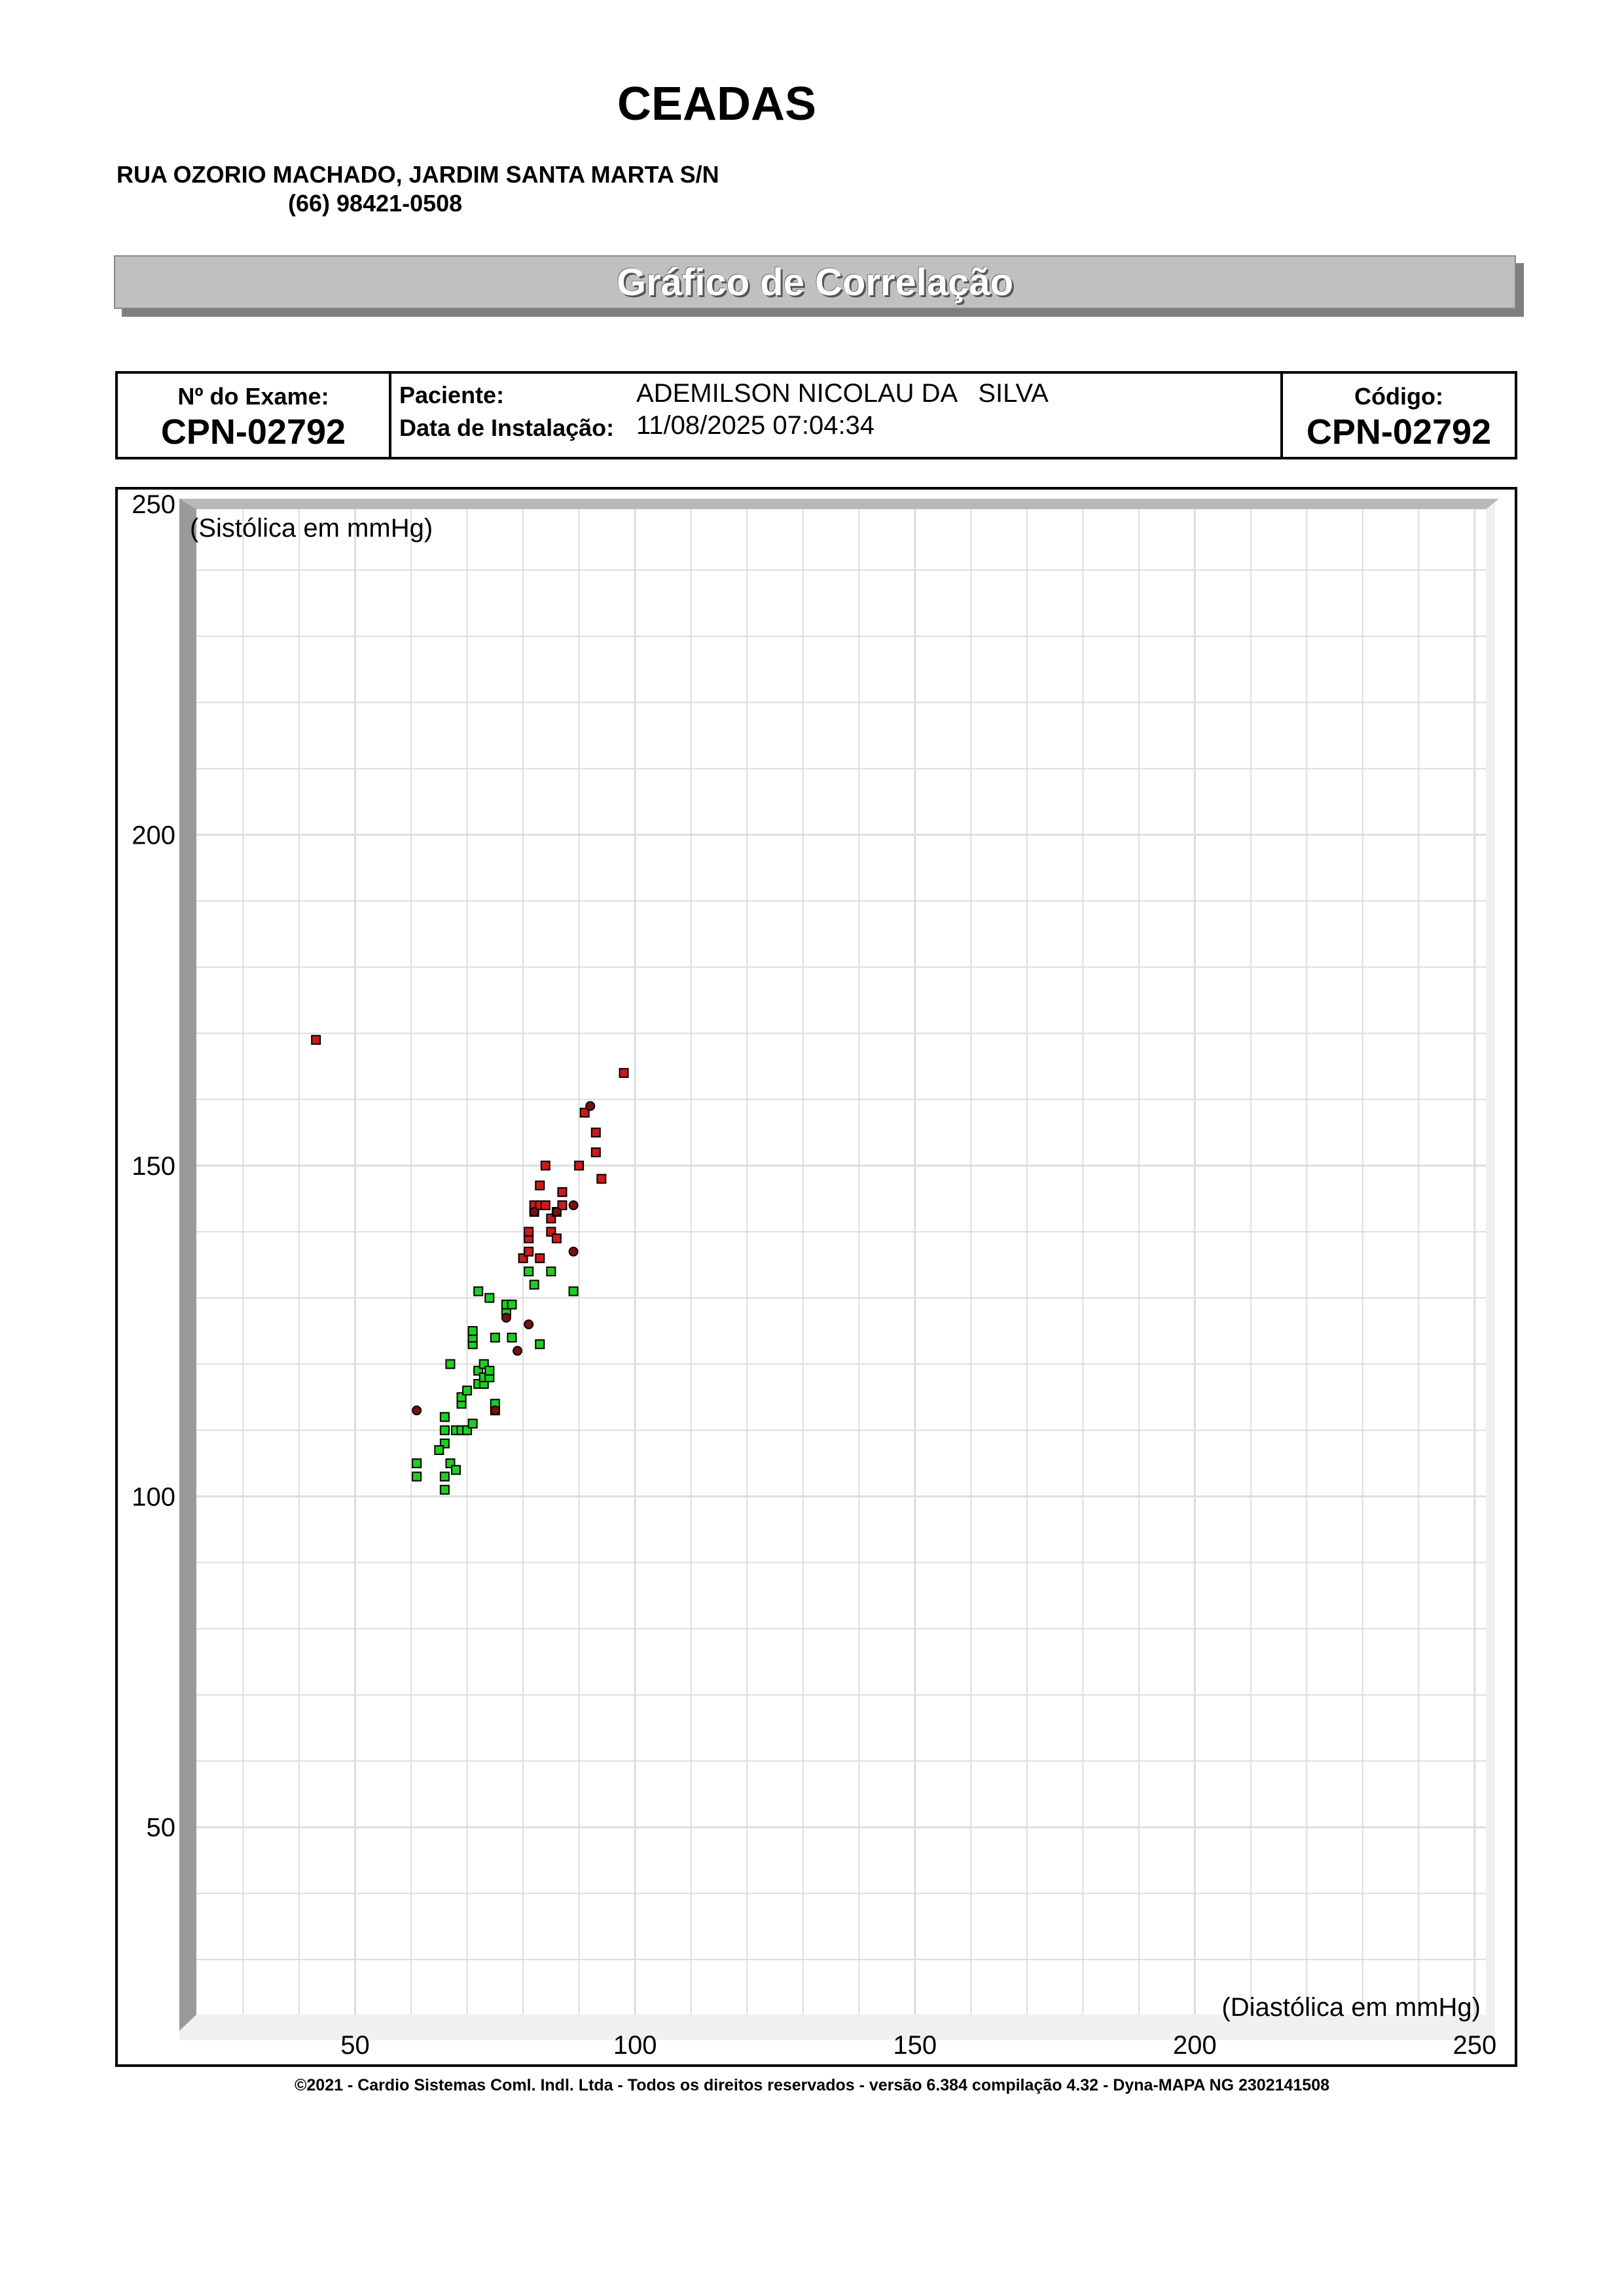 This screenshot has width=1624, height=2296. Describe the element at coordinates (1475, 2046) in the screenshot. I see `x-tick-label: 250` at that location.